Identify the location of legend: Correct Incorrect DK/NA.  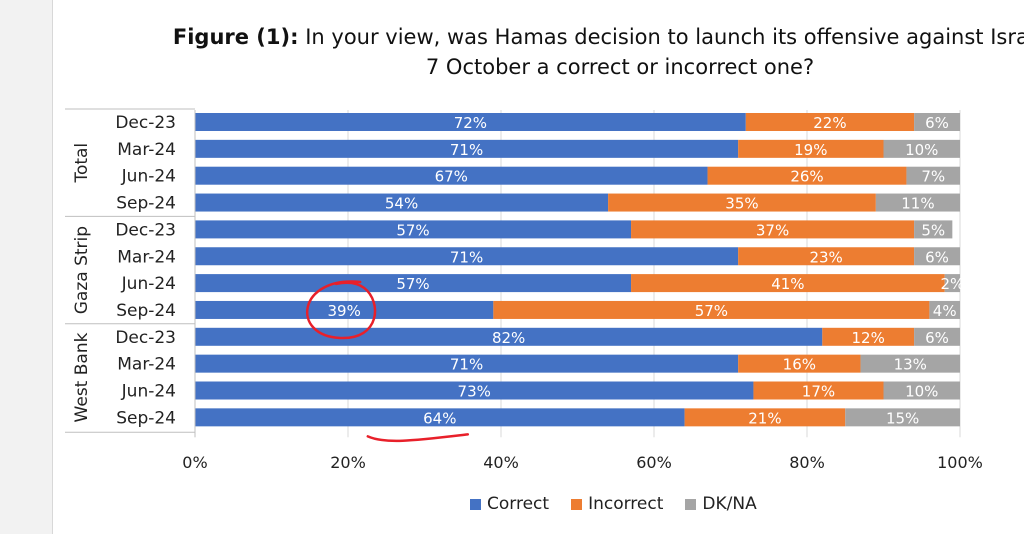
(613, 504).